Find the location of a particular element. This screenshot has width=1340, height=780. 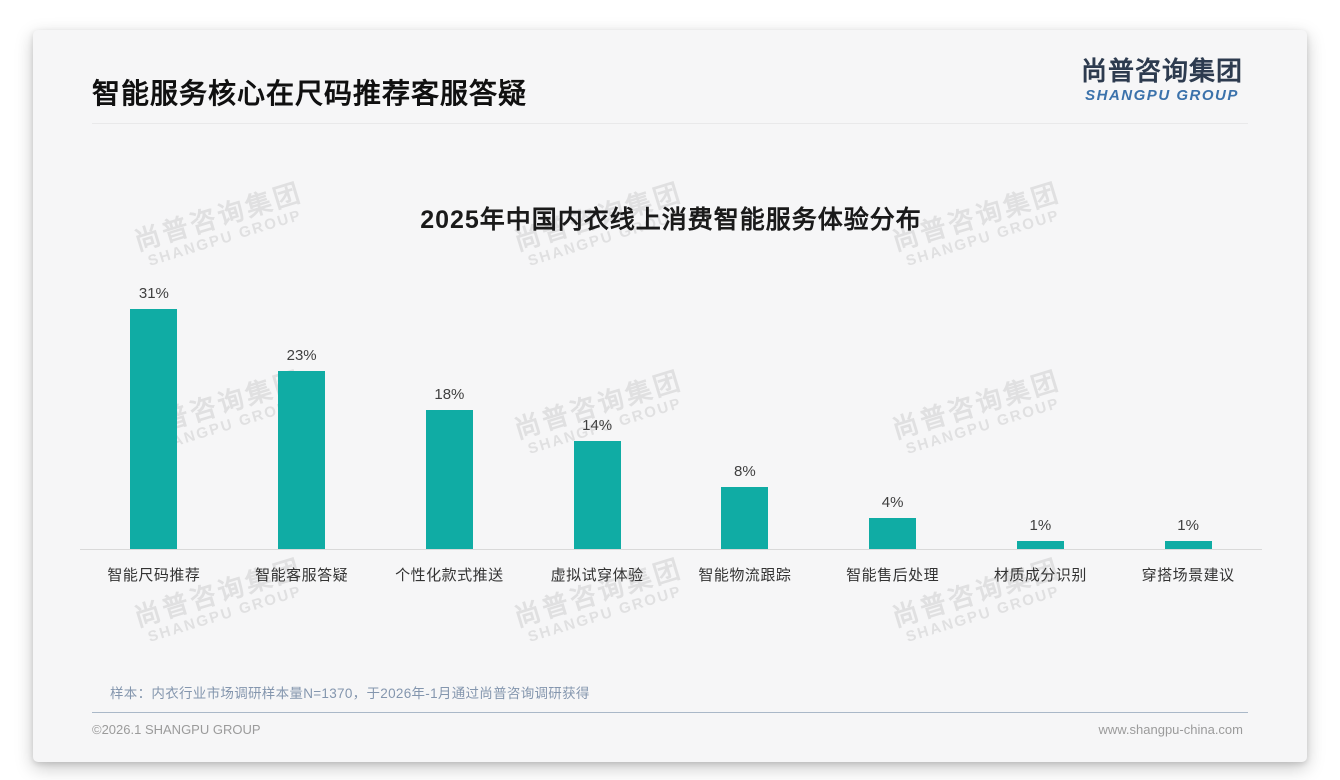

bar-value-label: 18% is located at coordinates (449, 394).